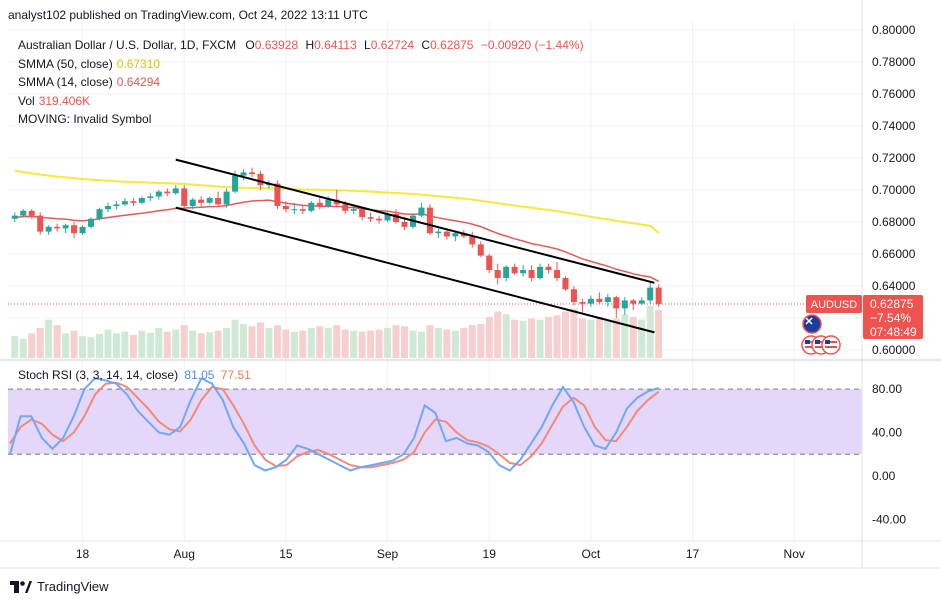  What do you see at coordinates (301, 64) in the screenshot?
I see `legend-smma50-row: SMMA (50, close) 0.67310` at bounding box center [301, 64].